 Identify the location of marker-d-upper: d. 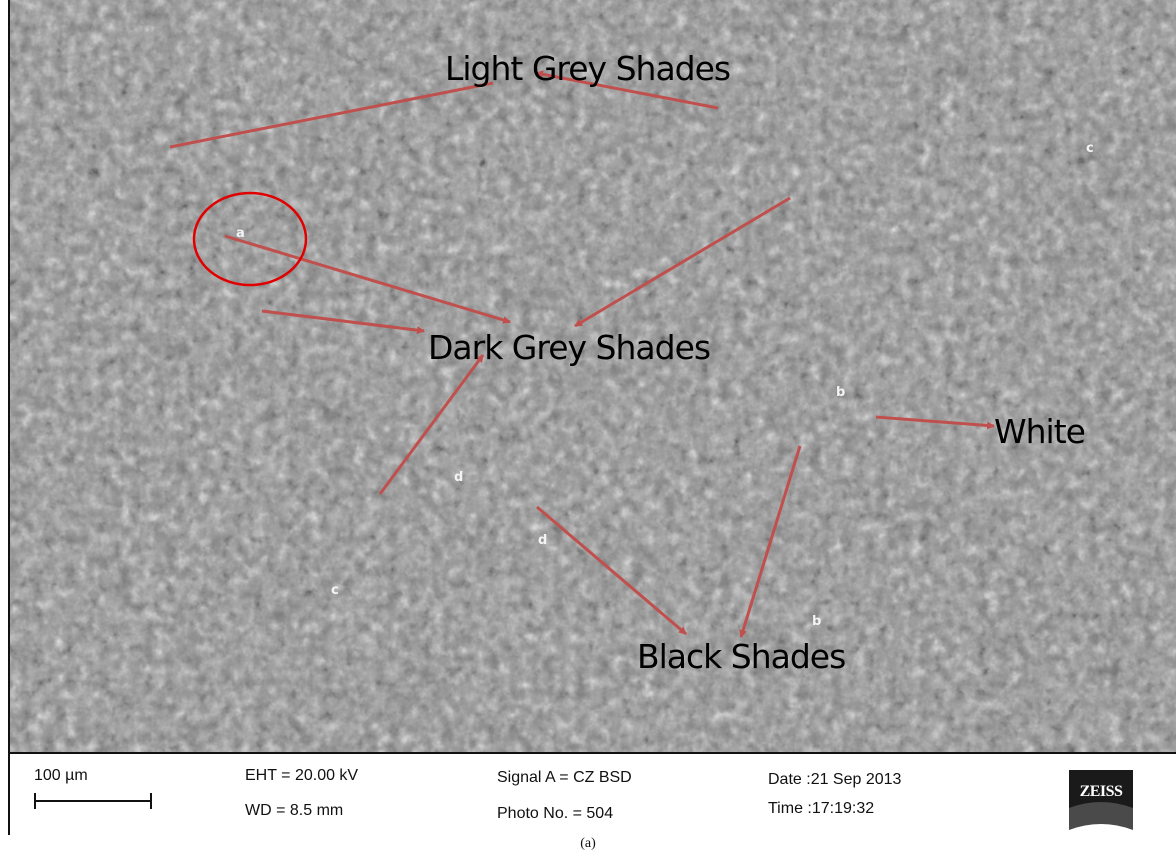
(459, 477).